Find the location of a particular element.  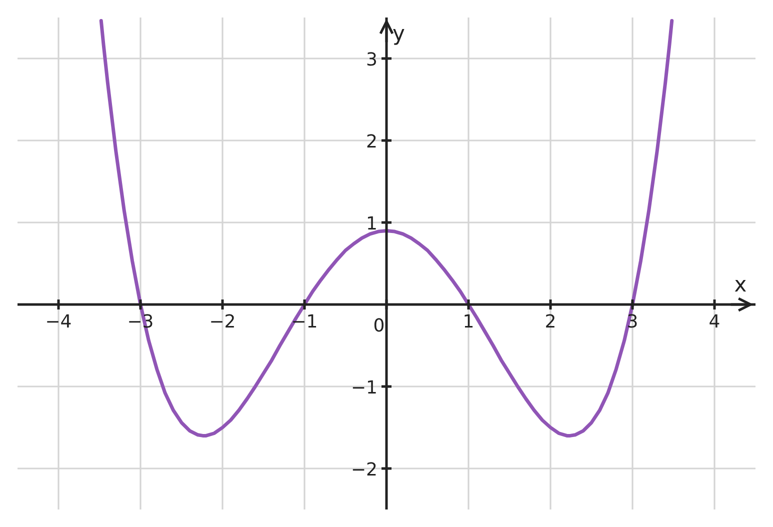

y-tick-label: 3 is located at coordinates (372, 60).